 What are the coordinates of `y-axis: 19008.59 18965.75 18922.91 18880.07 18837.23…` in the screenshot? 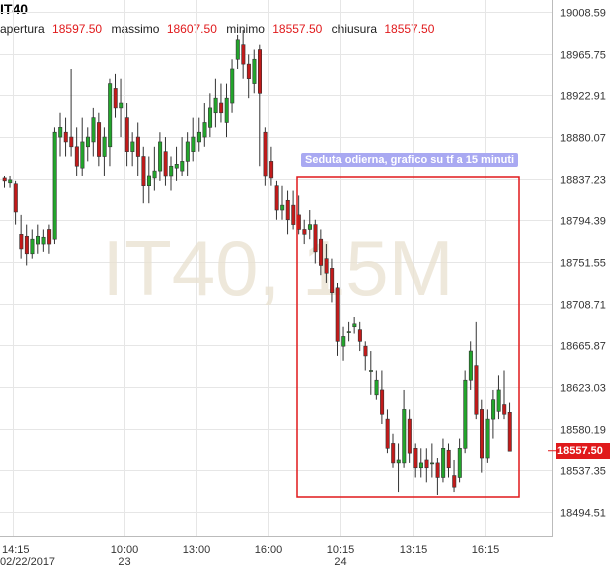 It's located at (577, 268).